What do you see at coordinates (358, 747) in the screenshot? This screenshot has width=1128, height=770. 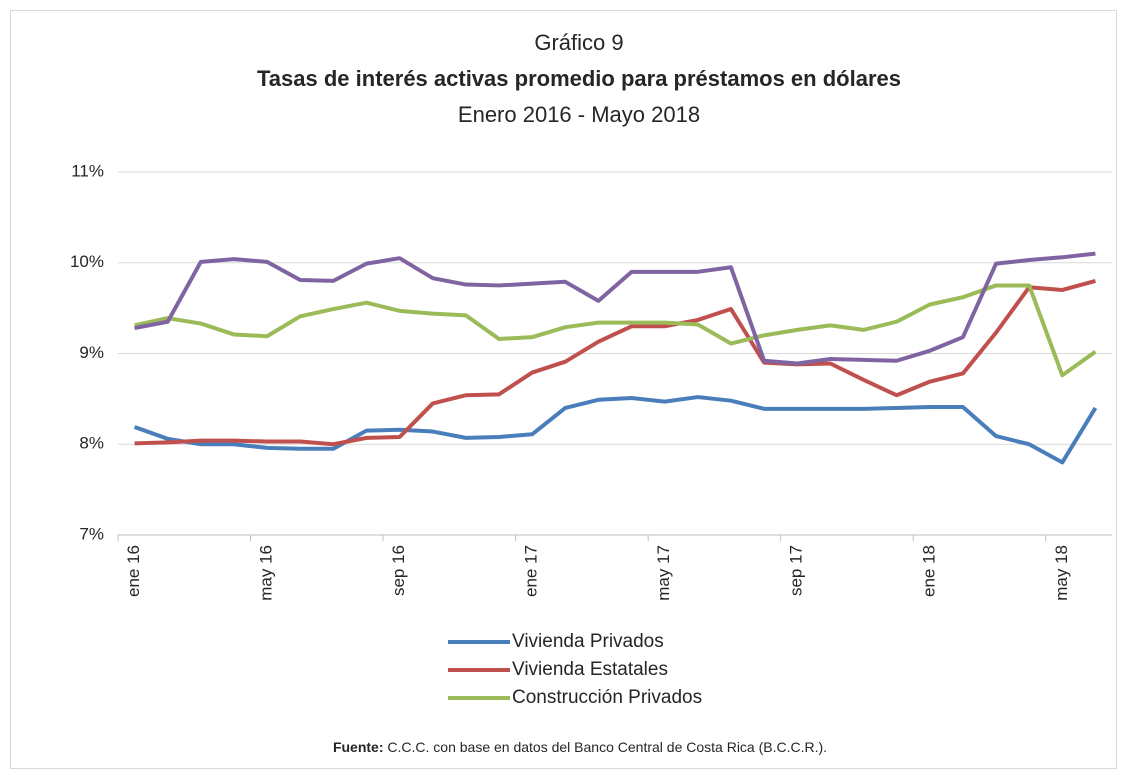 I see `source-label: Fuente:` at bounding box center [358, 747].